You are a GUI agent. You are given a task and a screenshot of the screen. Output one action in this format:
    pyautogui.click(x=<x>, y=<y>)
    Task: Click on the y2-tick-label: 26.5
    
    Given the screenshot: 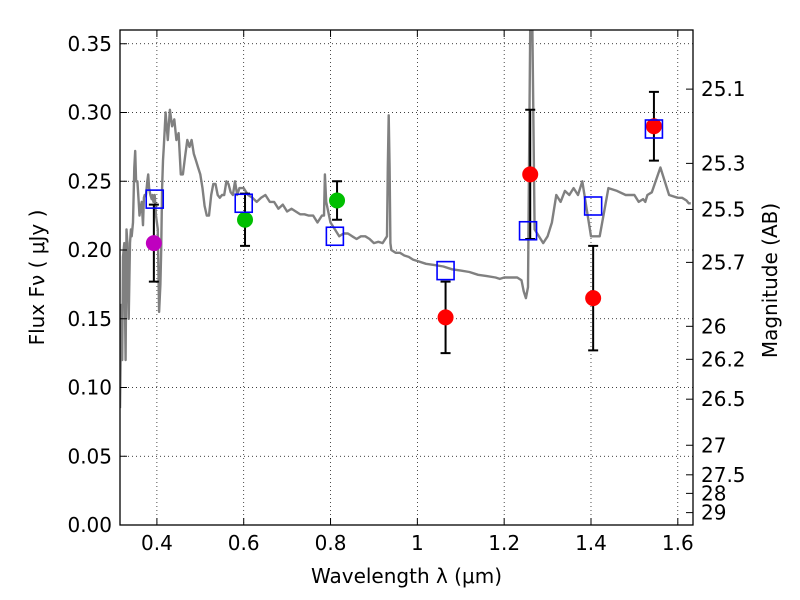 What is the action you would take?
    pyautogui.click(x=723, y=399)
    